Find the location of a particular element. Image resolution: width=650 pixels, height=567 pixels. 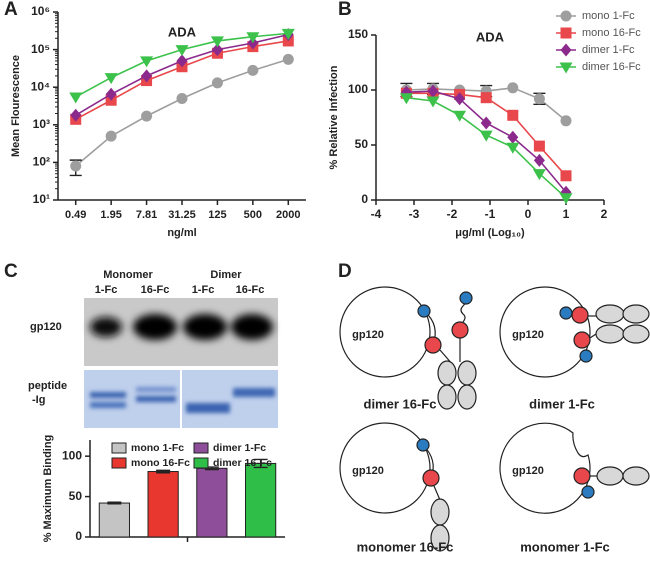

y-tick-label: 10³ is located at coordinates (41, 124).